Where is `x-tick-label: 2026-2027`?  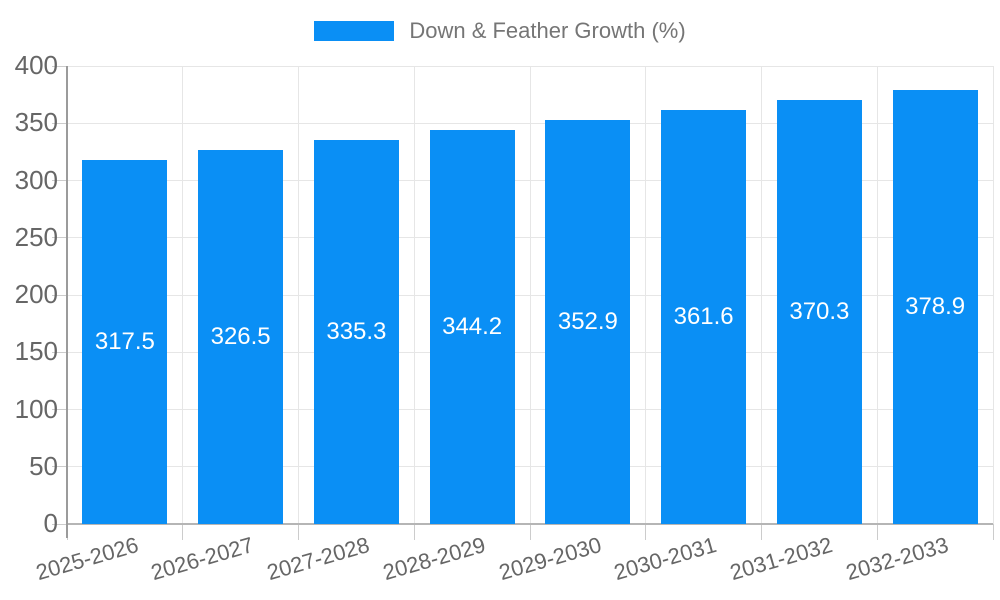 x-tick-label: 2026-2027 is located at coordinates (202, 559).